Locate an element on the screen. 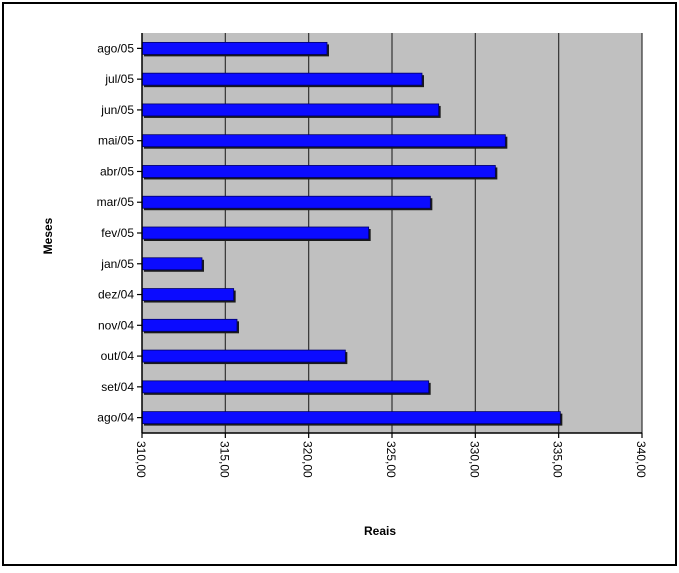  y-tick-label: mai/05 is located at coordinates (116, 141).